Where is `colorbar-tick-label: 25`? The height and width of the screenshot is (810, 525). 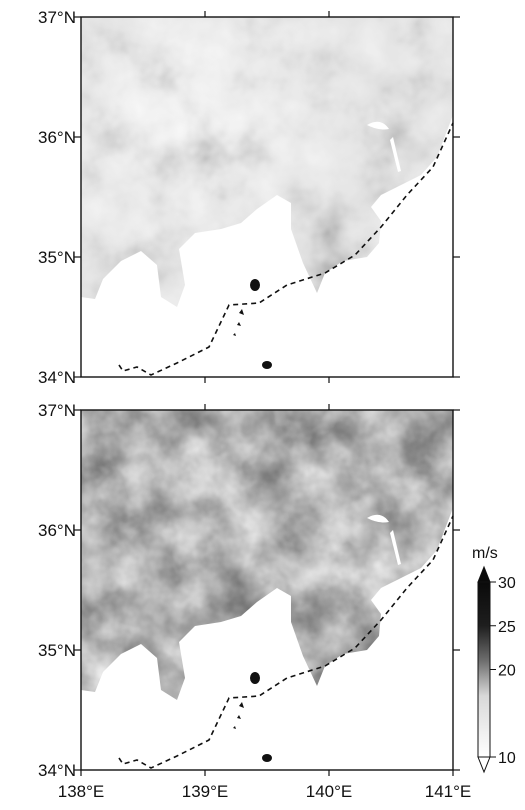 colorbar-tick-label: 25 is located at coordinates (507, 627).